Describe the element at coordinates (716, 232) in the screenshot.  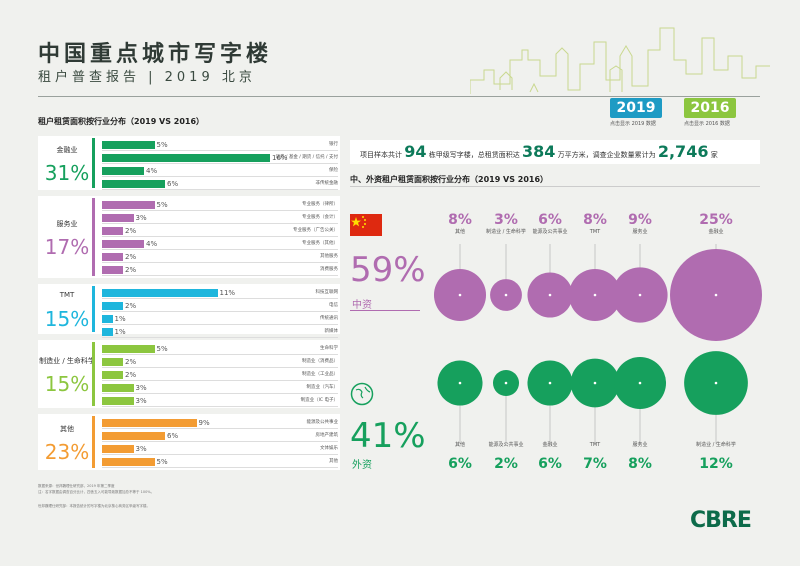
I see `domestic-bubble-label: 金融业` at that location.